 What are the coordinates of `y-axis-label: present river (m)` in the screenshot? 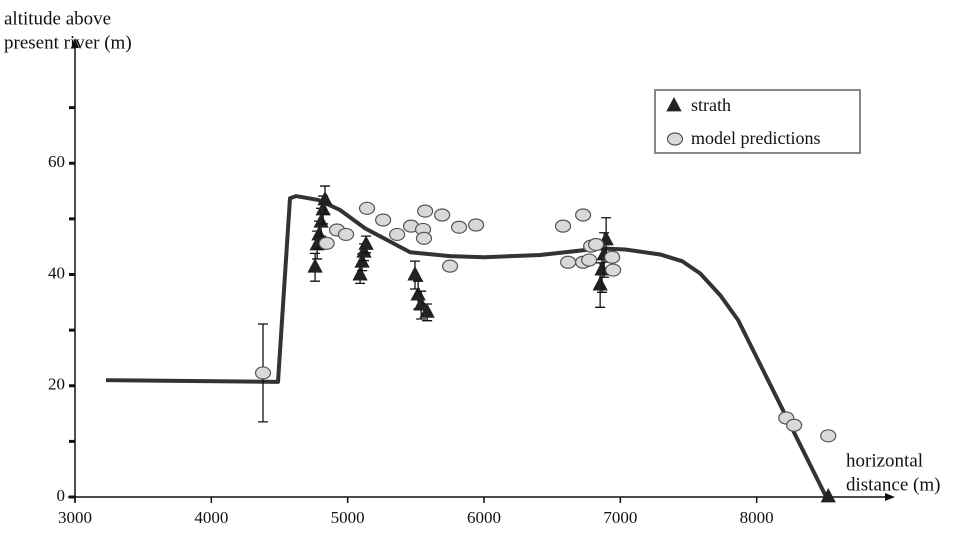 It's located at (68, 42).